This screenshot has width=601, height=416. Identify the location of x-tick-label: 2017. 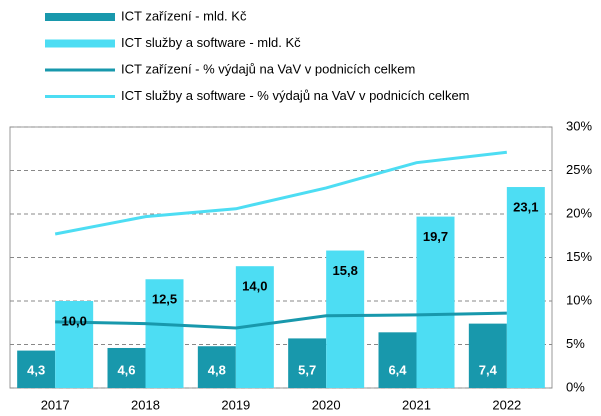
(55, 404).